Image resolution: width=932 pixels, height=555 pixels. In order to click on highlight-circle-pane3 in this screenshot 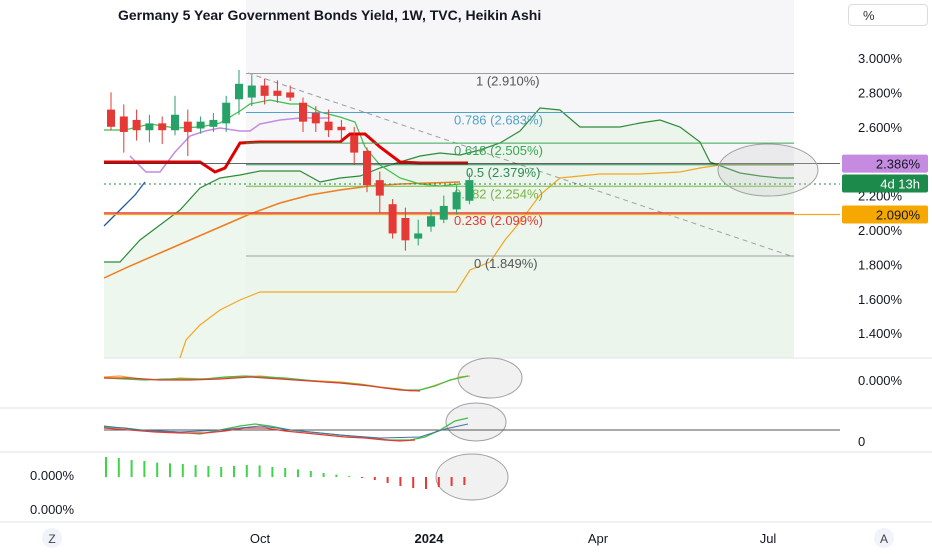, I will do `click(472, 477)`.